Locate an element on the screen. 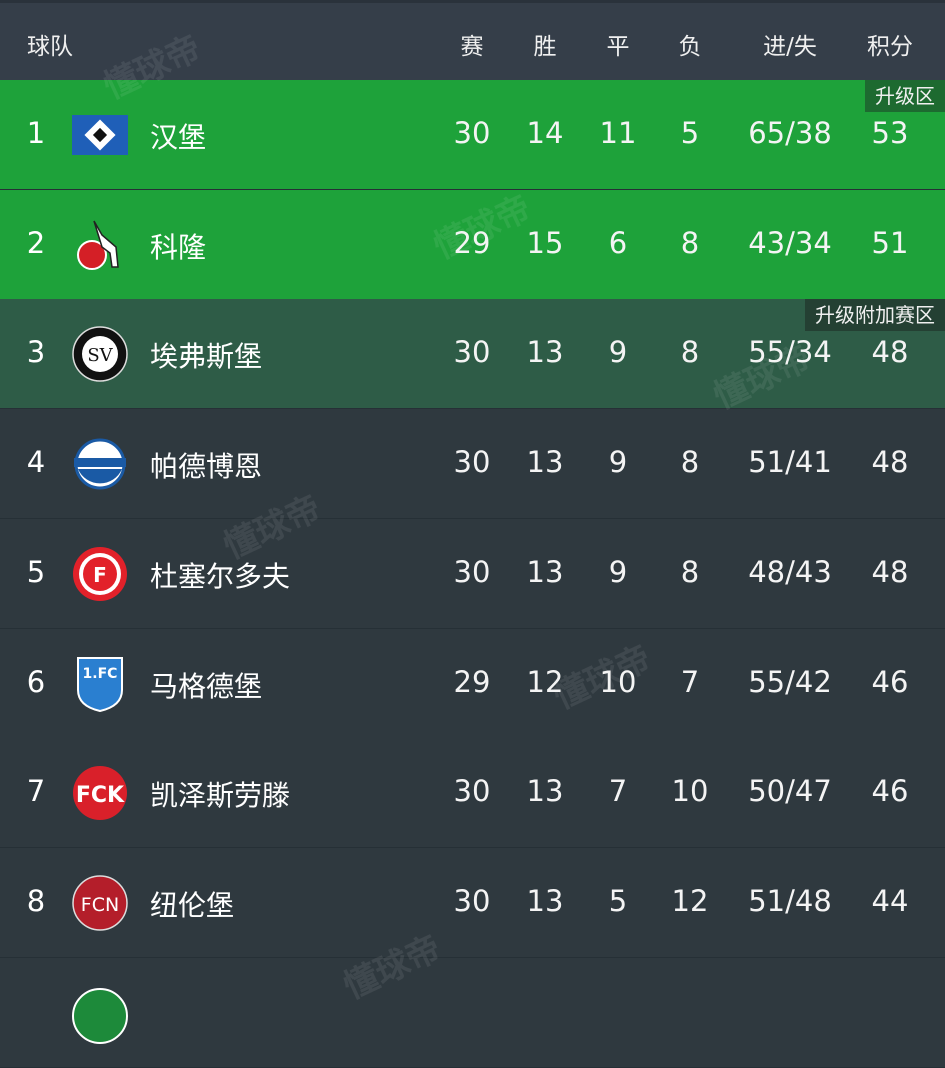 The width and height of the screenshot is (945, 1068). header-goals: 进/失 is located at coordinates (790, 47).